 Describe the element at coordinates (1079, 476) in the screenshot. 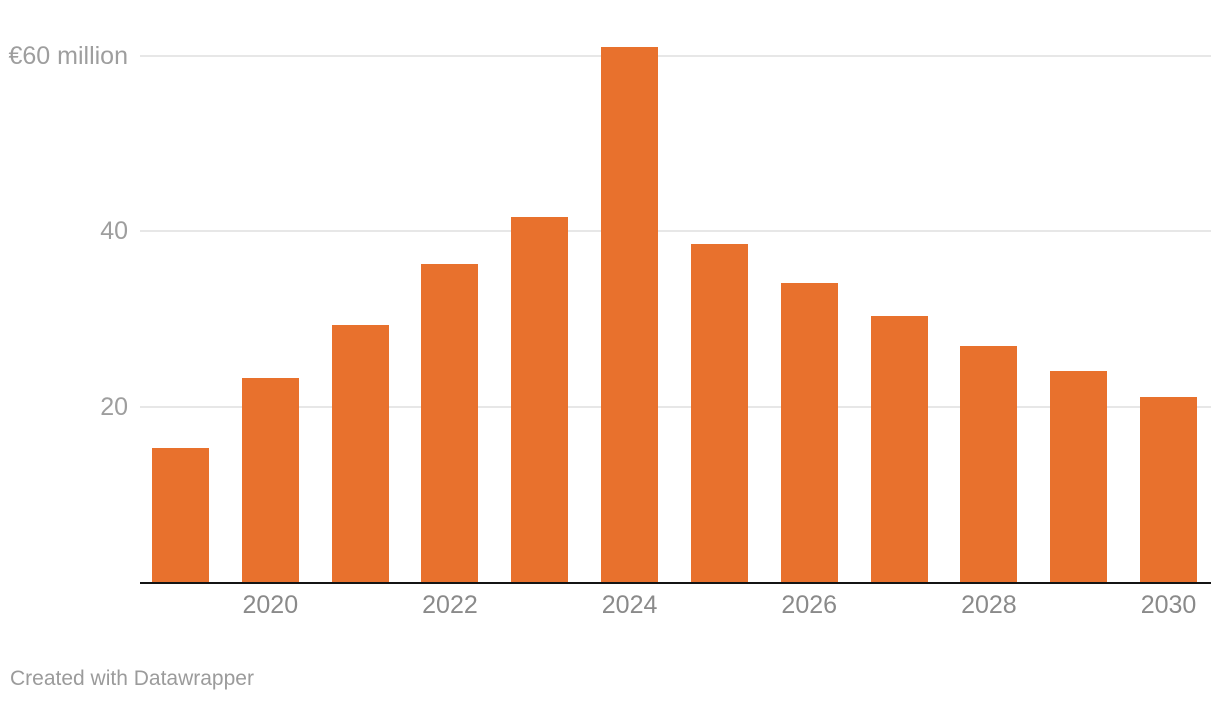

I see `bar-2029` at that location.